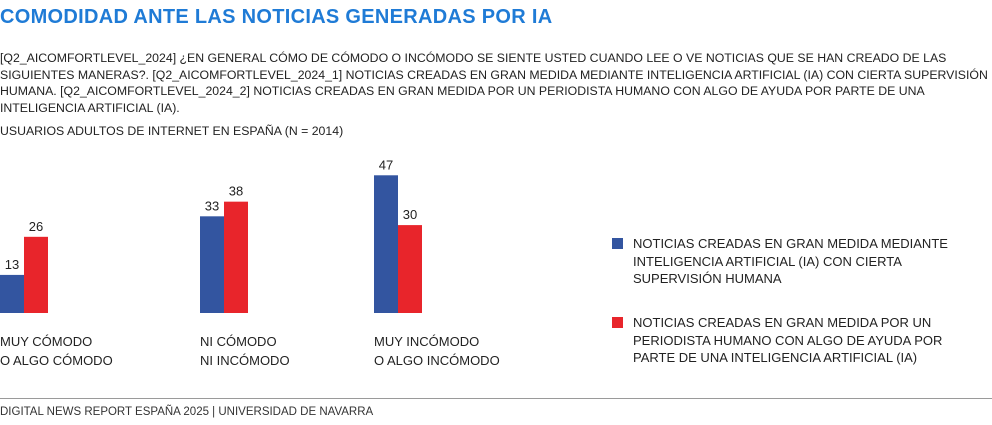 This screenshot has height=425, width=992. What do you see at coordinates (12, 264) in the screenshot?
I see `data-label-ia-supervision-humana-comodo: 13` at bounding box center [12, 264].